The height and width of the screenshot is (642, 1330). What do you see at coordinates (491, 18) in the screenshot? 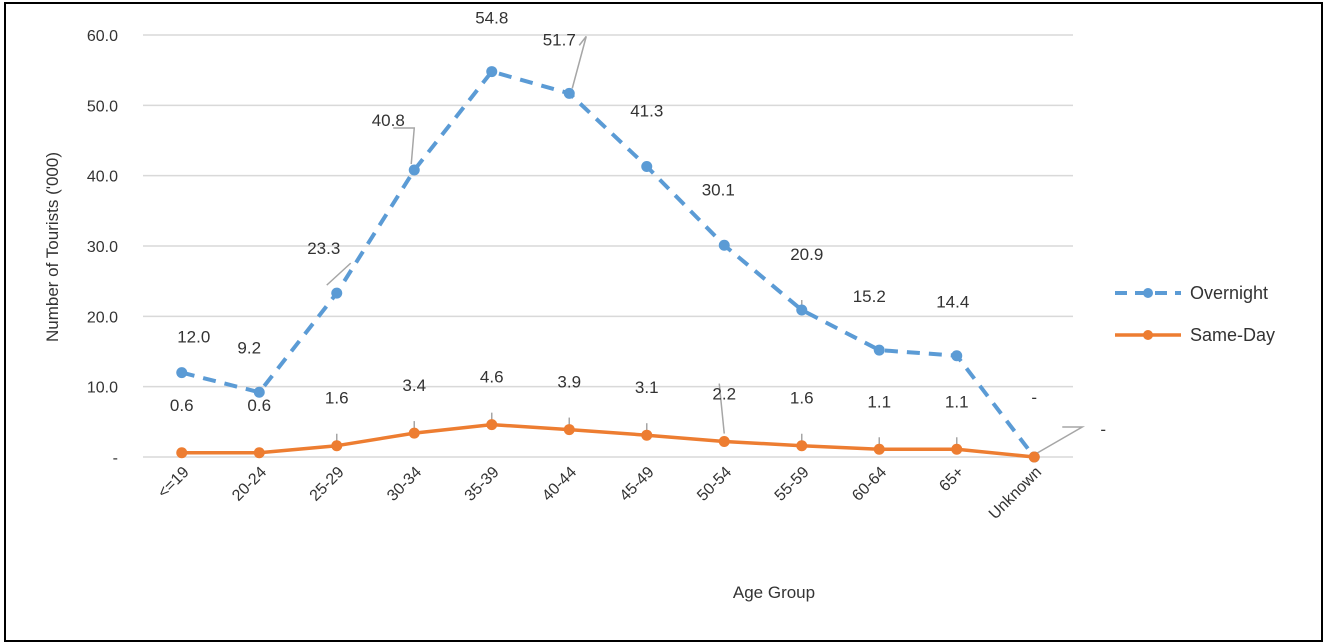
I see `data-label-overnight: 54.8` at bounding box center [491, 18].